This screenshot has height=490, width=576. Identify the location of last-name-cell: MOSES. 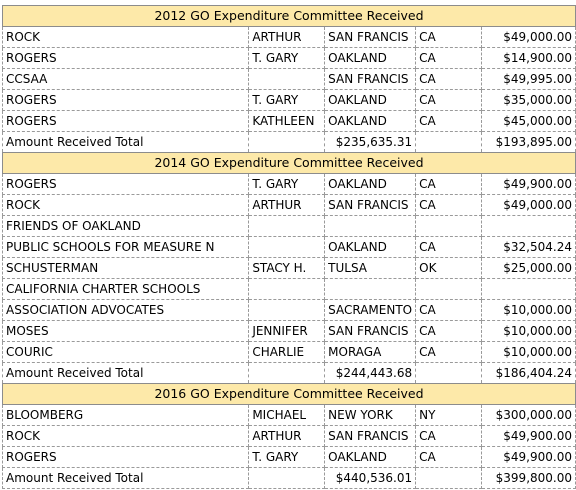
(125, 331).